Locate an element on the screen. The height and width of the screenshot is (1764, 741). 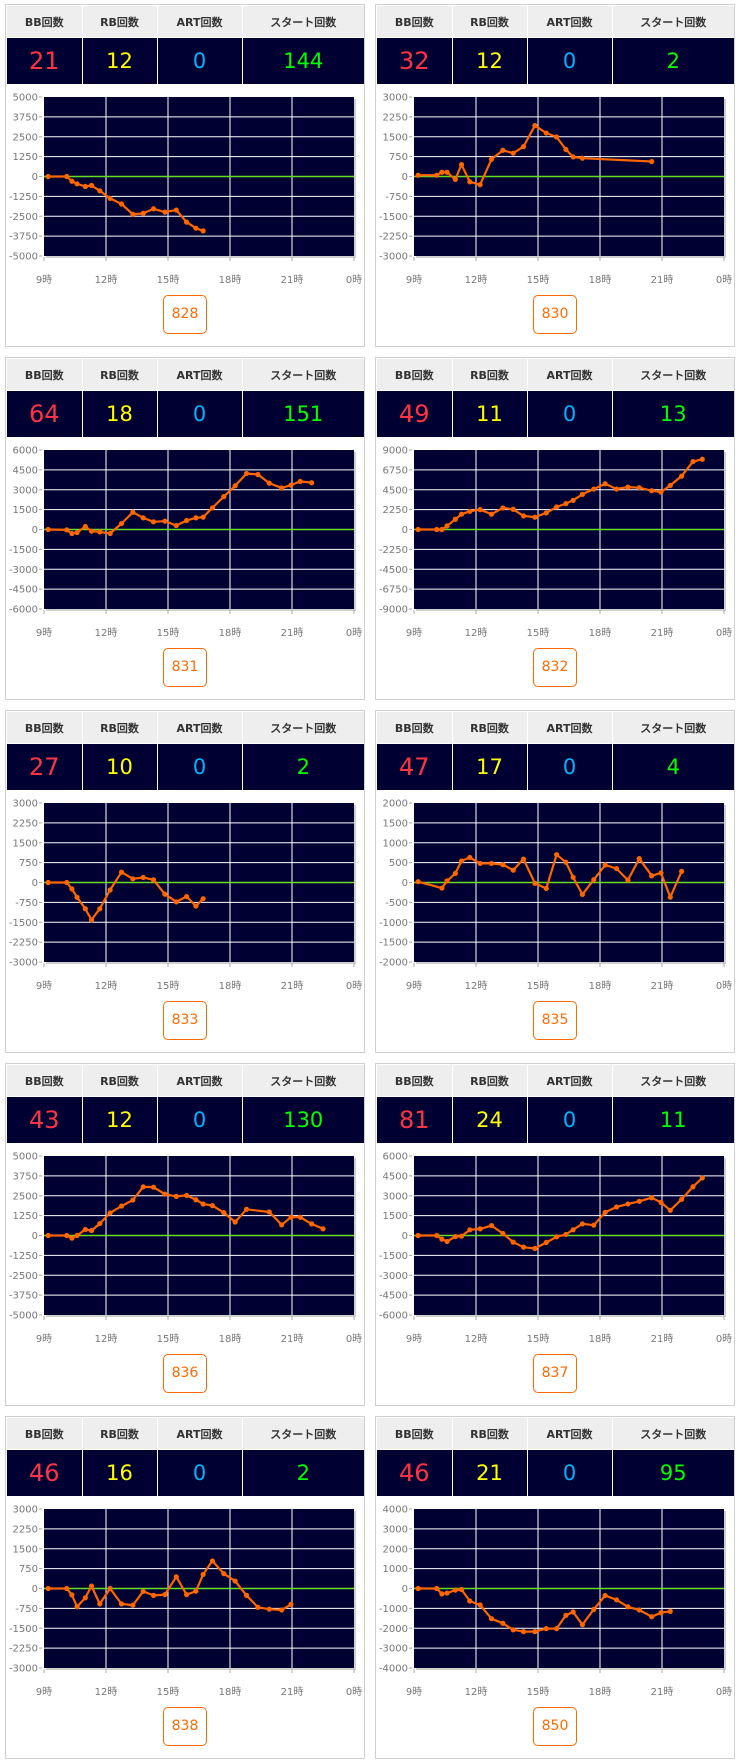
machine-number-button: 850 is located at coordinates (555, 1726).